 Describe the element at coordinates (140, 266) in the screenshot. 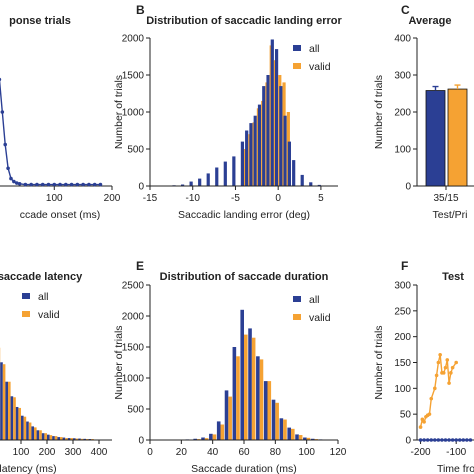

I see `panel-label-e: E` at that location.